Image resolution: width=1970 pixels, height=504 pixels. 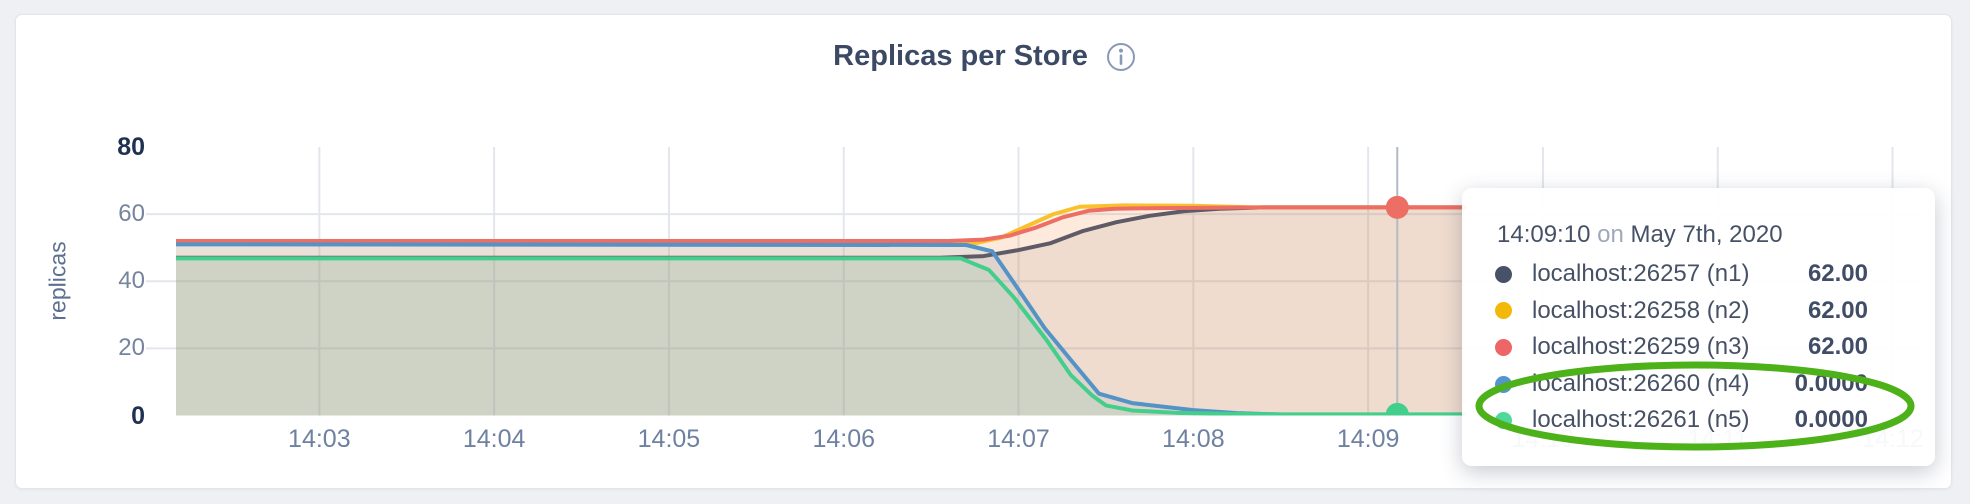 I want to click on tooltip-row-label: localhost:26257 (n1), so click(x=1641, y=273).